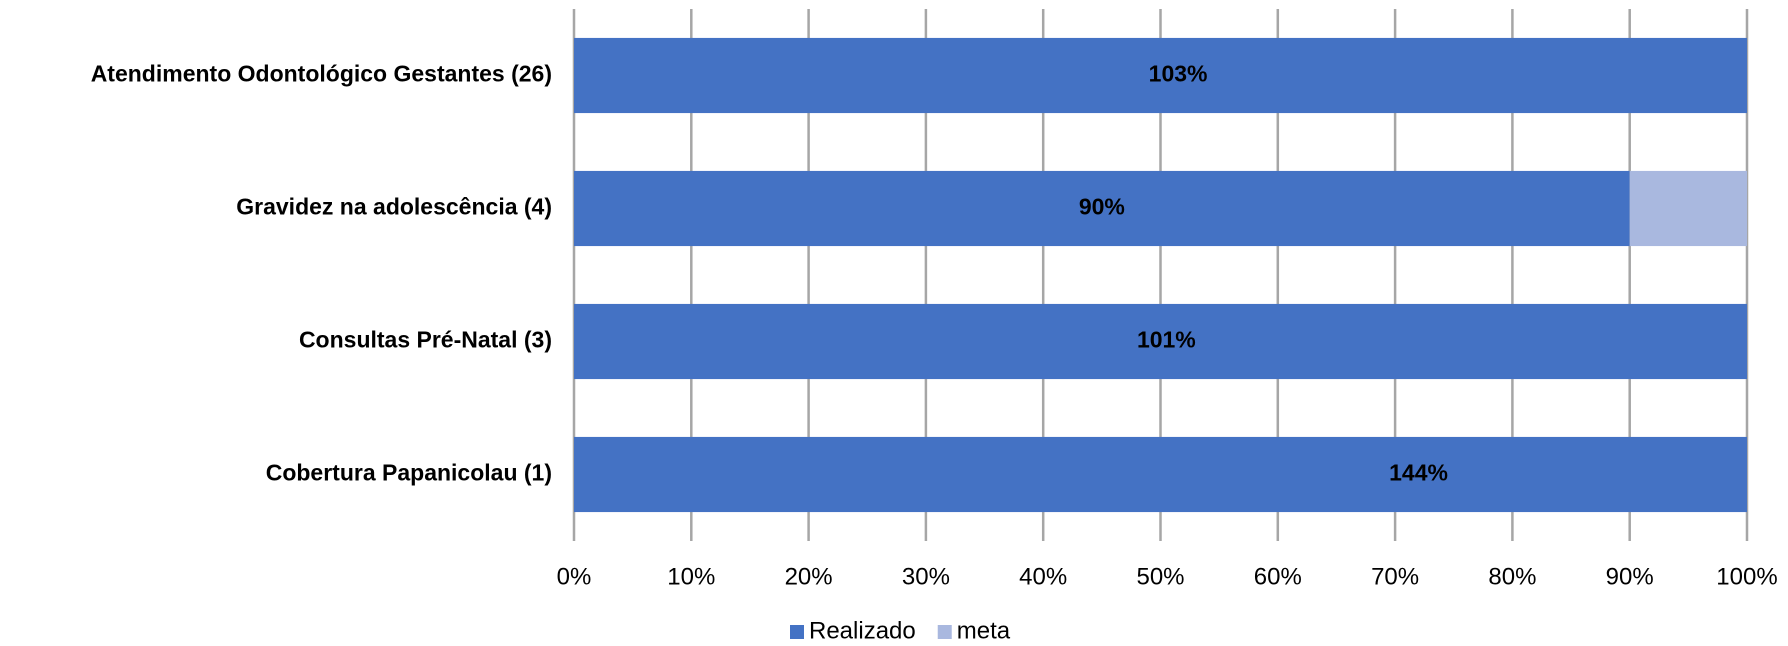 This screenshot has height=646, width=1788. Describe the element at coordinates (394, 207) in the screenshot. I see `y-tick-label: Gravidez na adolescência (4)` at that location.